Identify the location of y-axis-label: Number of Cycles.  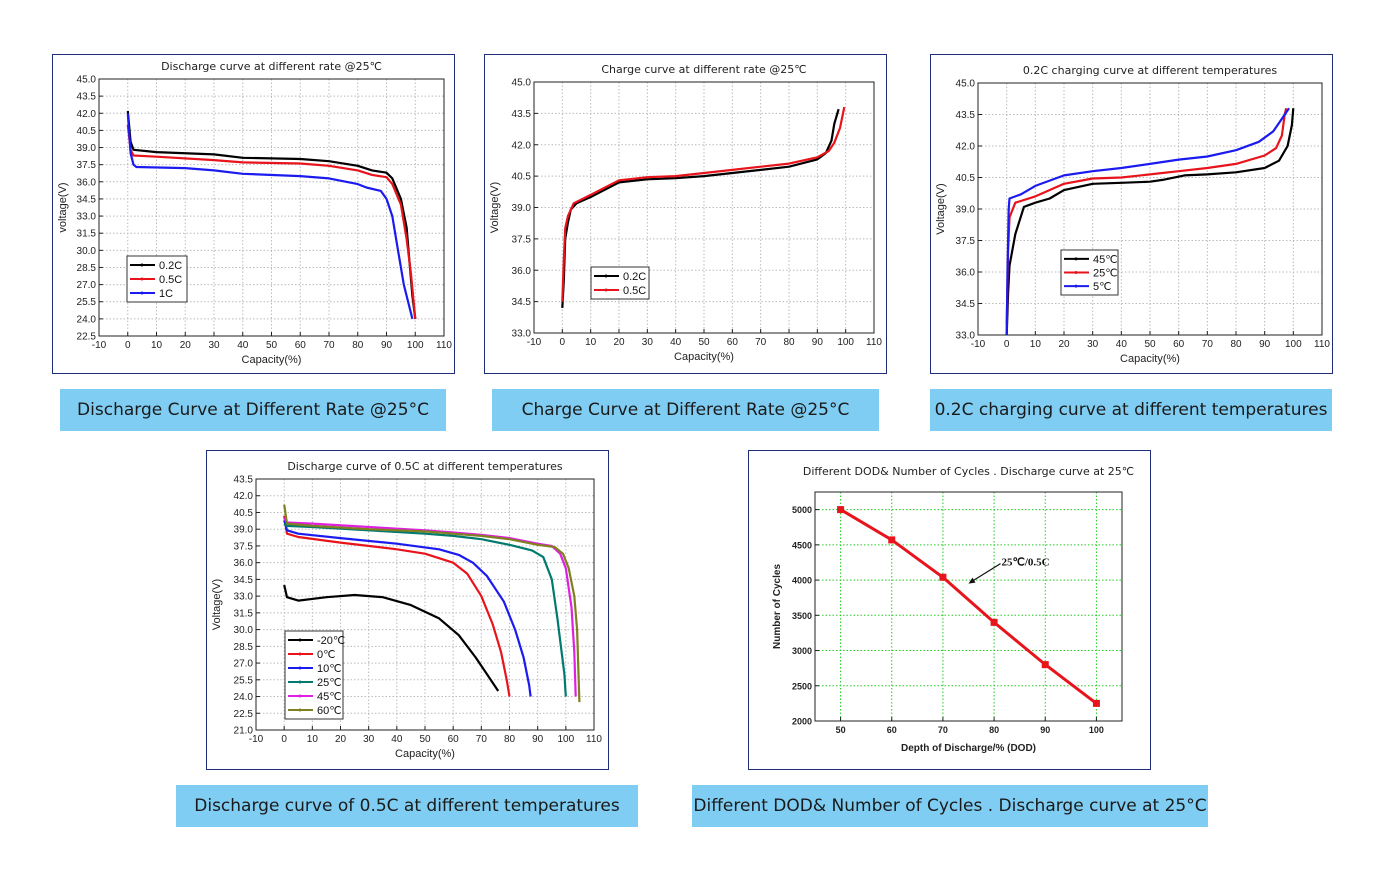
(777, 606).